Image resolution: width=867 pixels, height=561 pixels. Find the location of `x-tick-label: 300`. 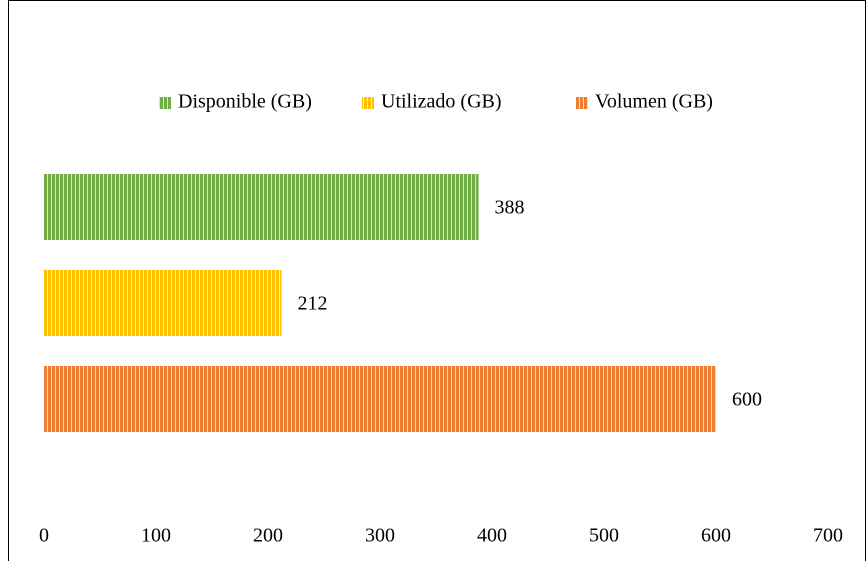

x-tick-label: 300 is located at coordinates (380, 536).